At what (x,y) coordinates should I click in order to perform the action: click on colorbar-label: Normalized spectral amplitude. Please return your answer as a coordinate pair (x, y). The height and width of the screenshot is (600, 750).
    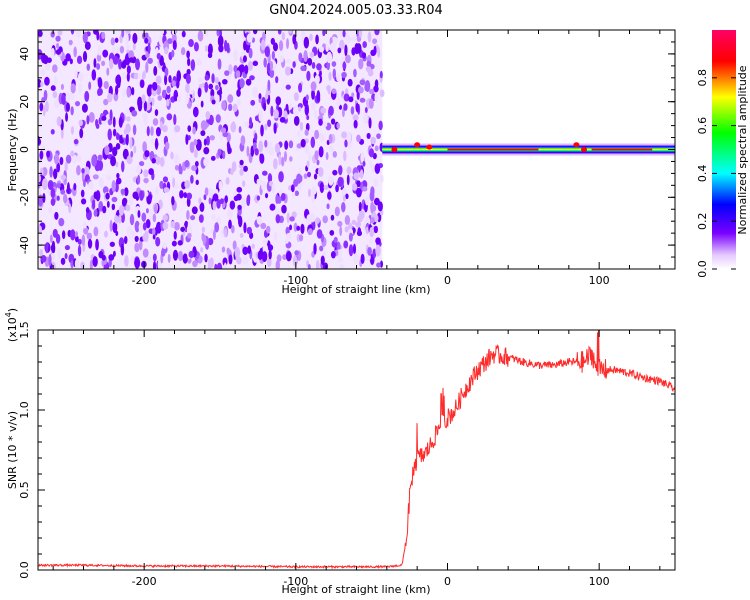
    Looking at the image, I should click on (742, 149).